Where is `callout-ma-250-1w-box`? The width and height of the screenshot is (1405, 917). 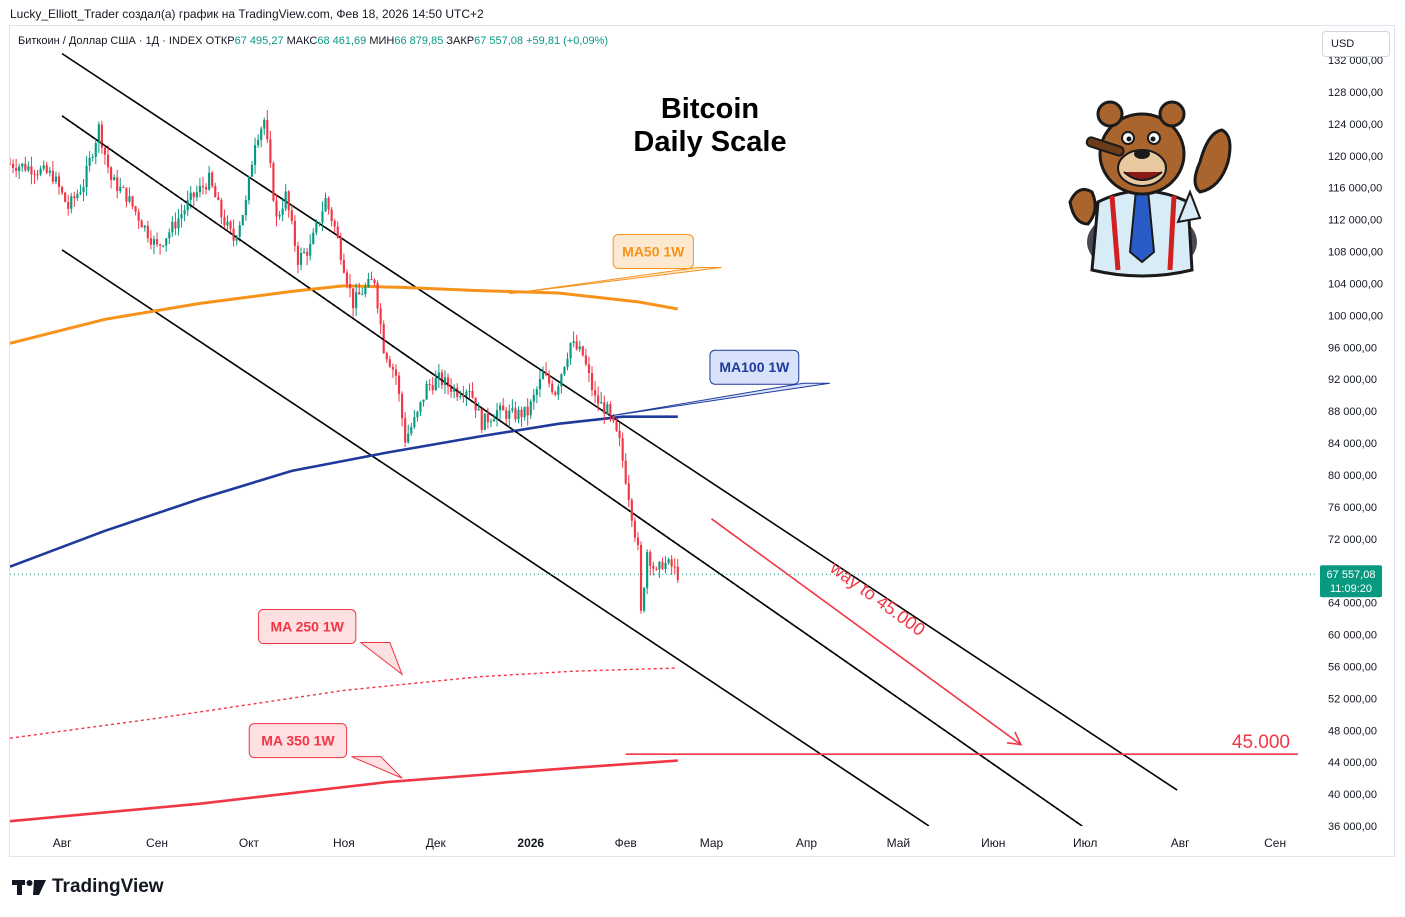
callout-ma-250-1w-box is located at coordinates (307, 627).